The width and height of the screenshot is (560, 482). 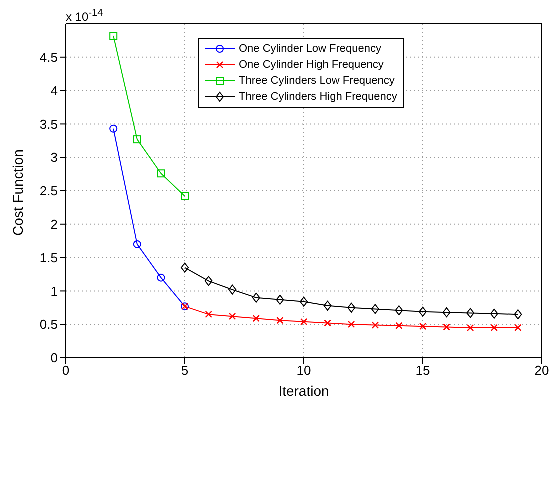 What do you see at coordinates (66, 370) in the screenshot?
I see `x-tick-label: 0` at bounding box center [66, 370].